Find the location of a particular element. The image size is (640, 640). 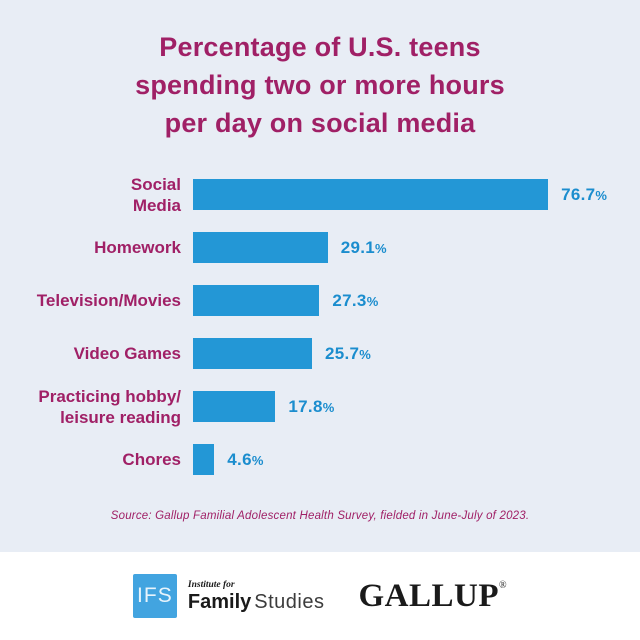

bar-row: Chores 4.6% is located at coordinates (320, 459).